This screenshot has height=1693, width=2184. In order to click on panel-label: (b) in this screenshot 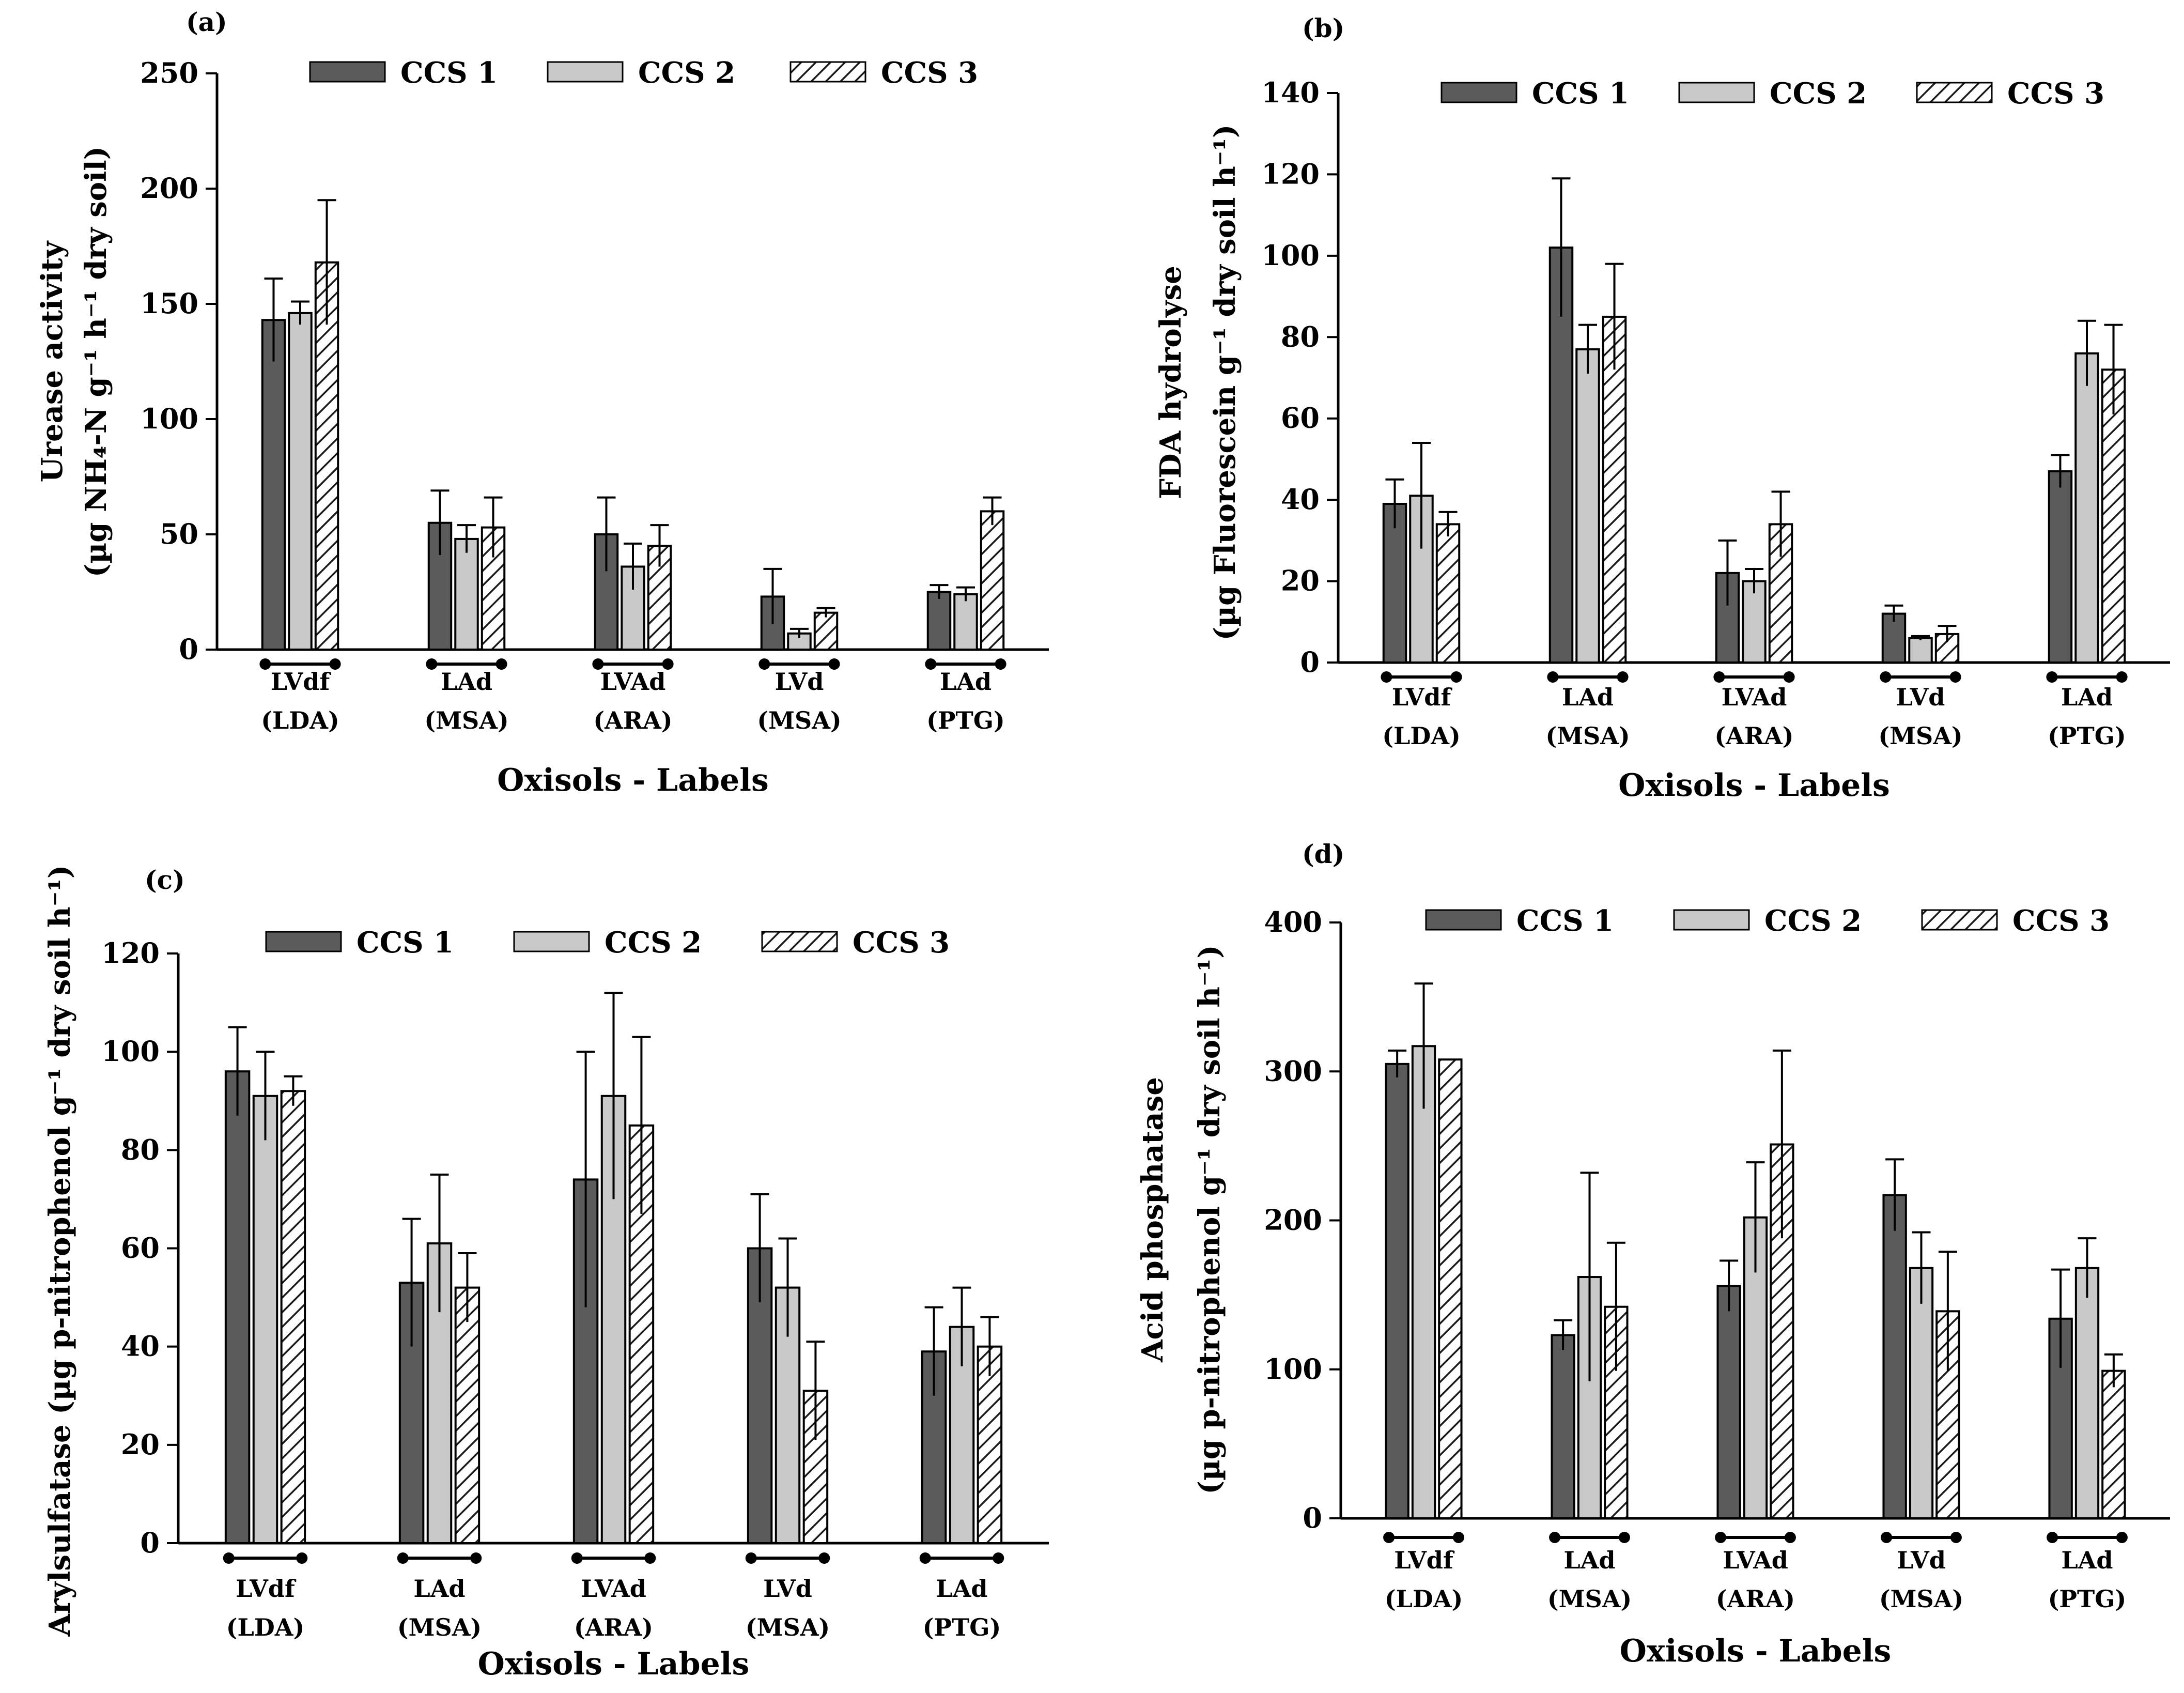, I will do `click(1323, 28)`.